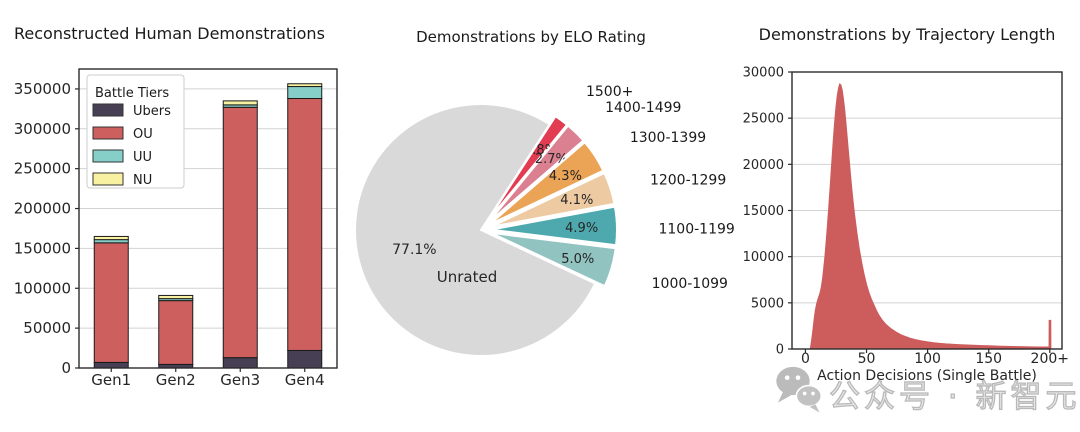 The image size is (1080, 432). Describe the element at coordinates (668, 138) in the screenshot. I see `pie-slice-label: 1300-1399` at that location.